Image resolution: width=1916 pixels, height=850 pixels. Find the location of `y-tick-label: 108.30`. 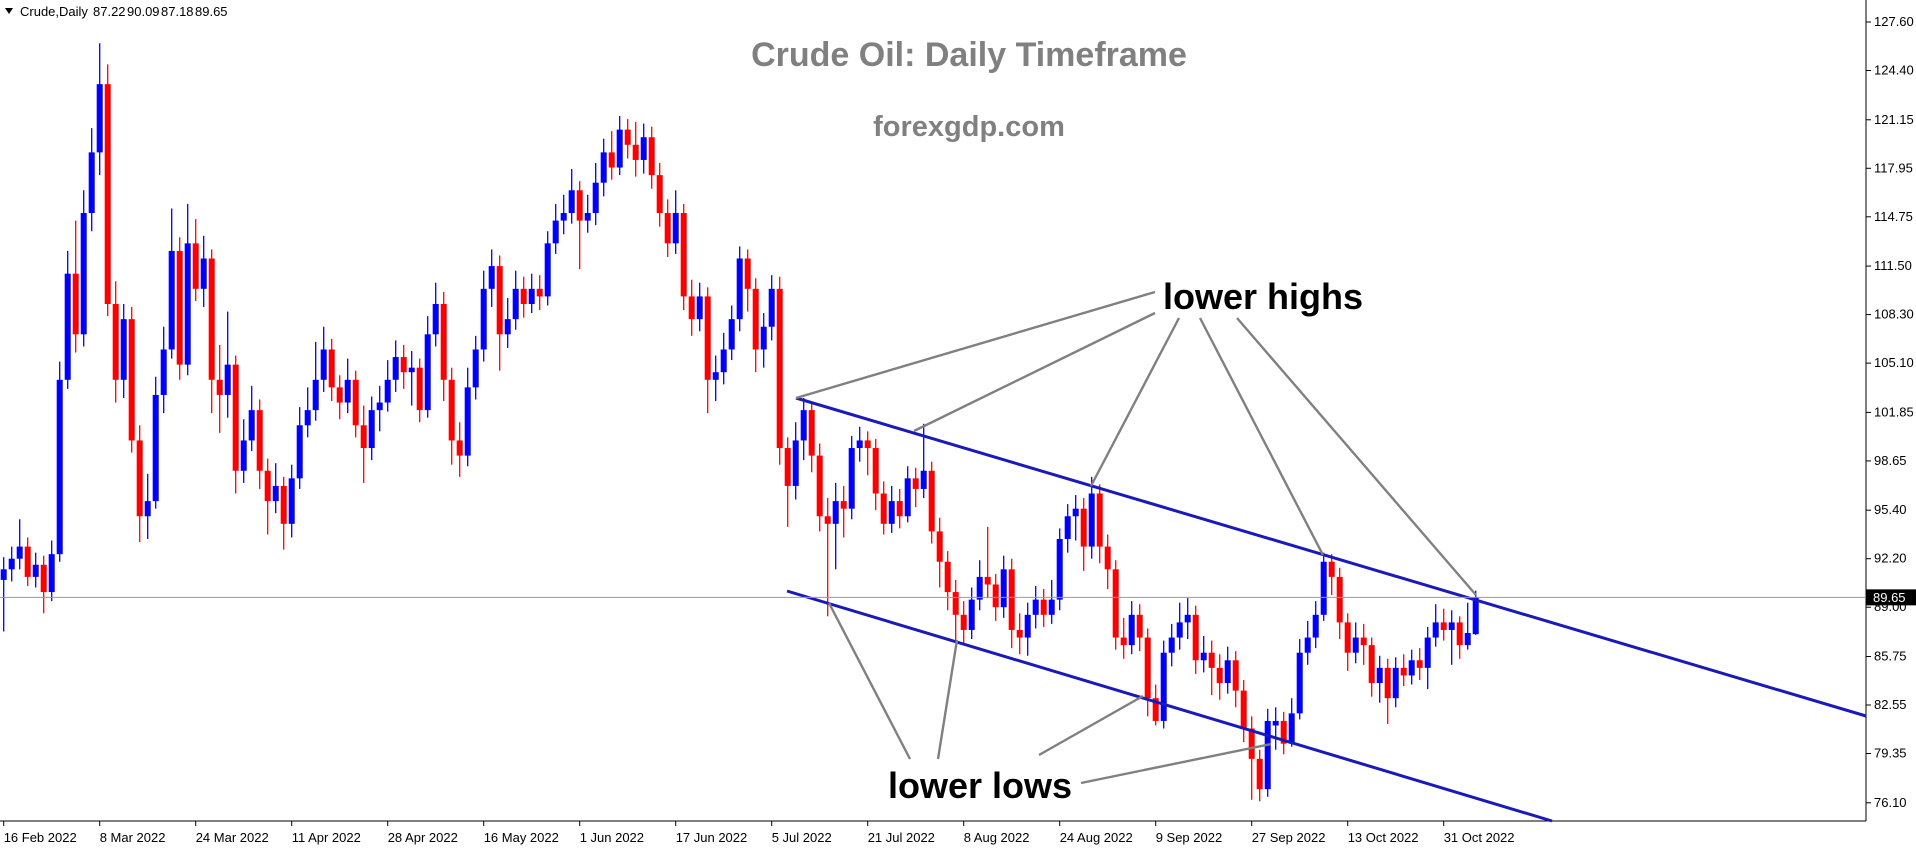

y-tick-label: 108.30 is located at coordinates (1894, 314).